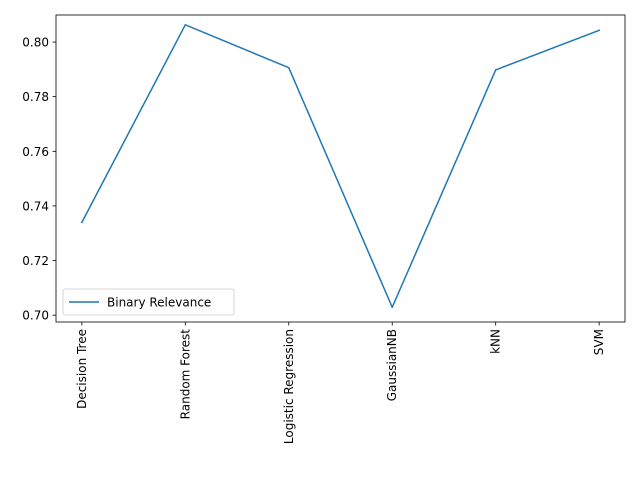 This screenshot has height=484, width=640. Describe the element at coordinates (35, 261) in the screenshot. I see `y-tick-label: 0.72` at that location.